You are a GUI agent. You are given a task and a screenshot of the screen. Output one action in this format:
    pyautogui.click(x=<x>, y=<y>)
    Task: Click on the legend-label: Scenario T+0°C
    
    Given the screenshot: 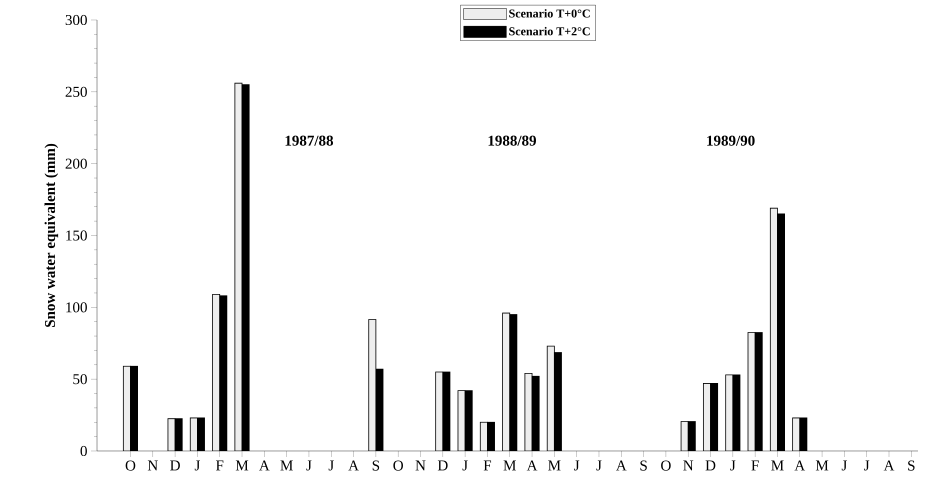 What is the action you would take?
    pyautogui.click(x=549, y=13)
    